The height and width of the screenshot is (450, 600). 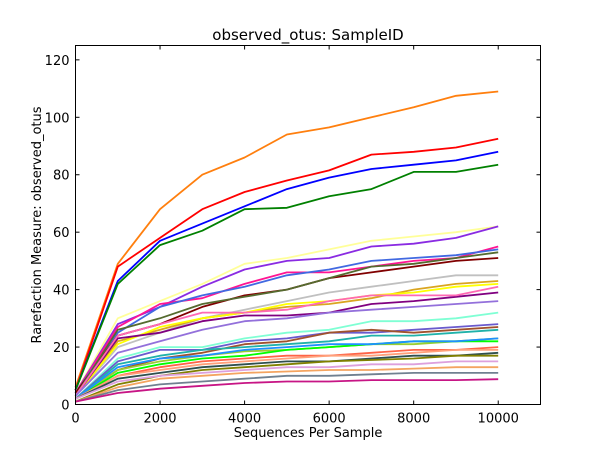 I want to click on x-tick-label: 4000, so click(x=244, y=419).